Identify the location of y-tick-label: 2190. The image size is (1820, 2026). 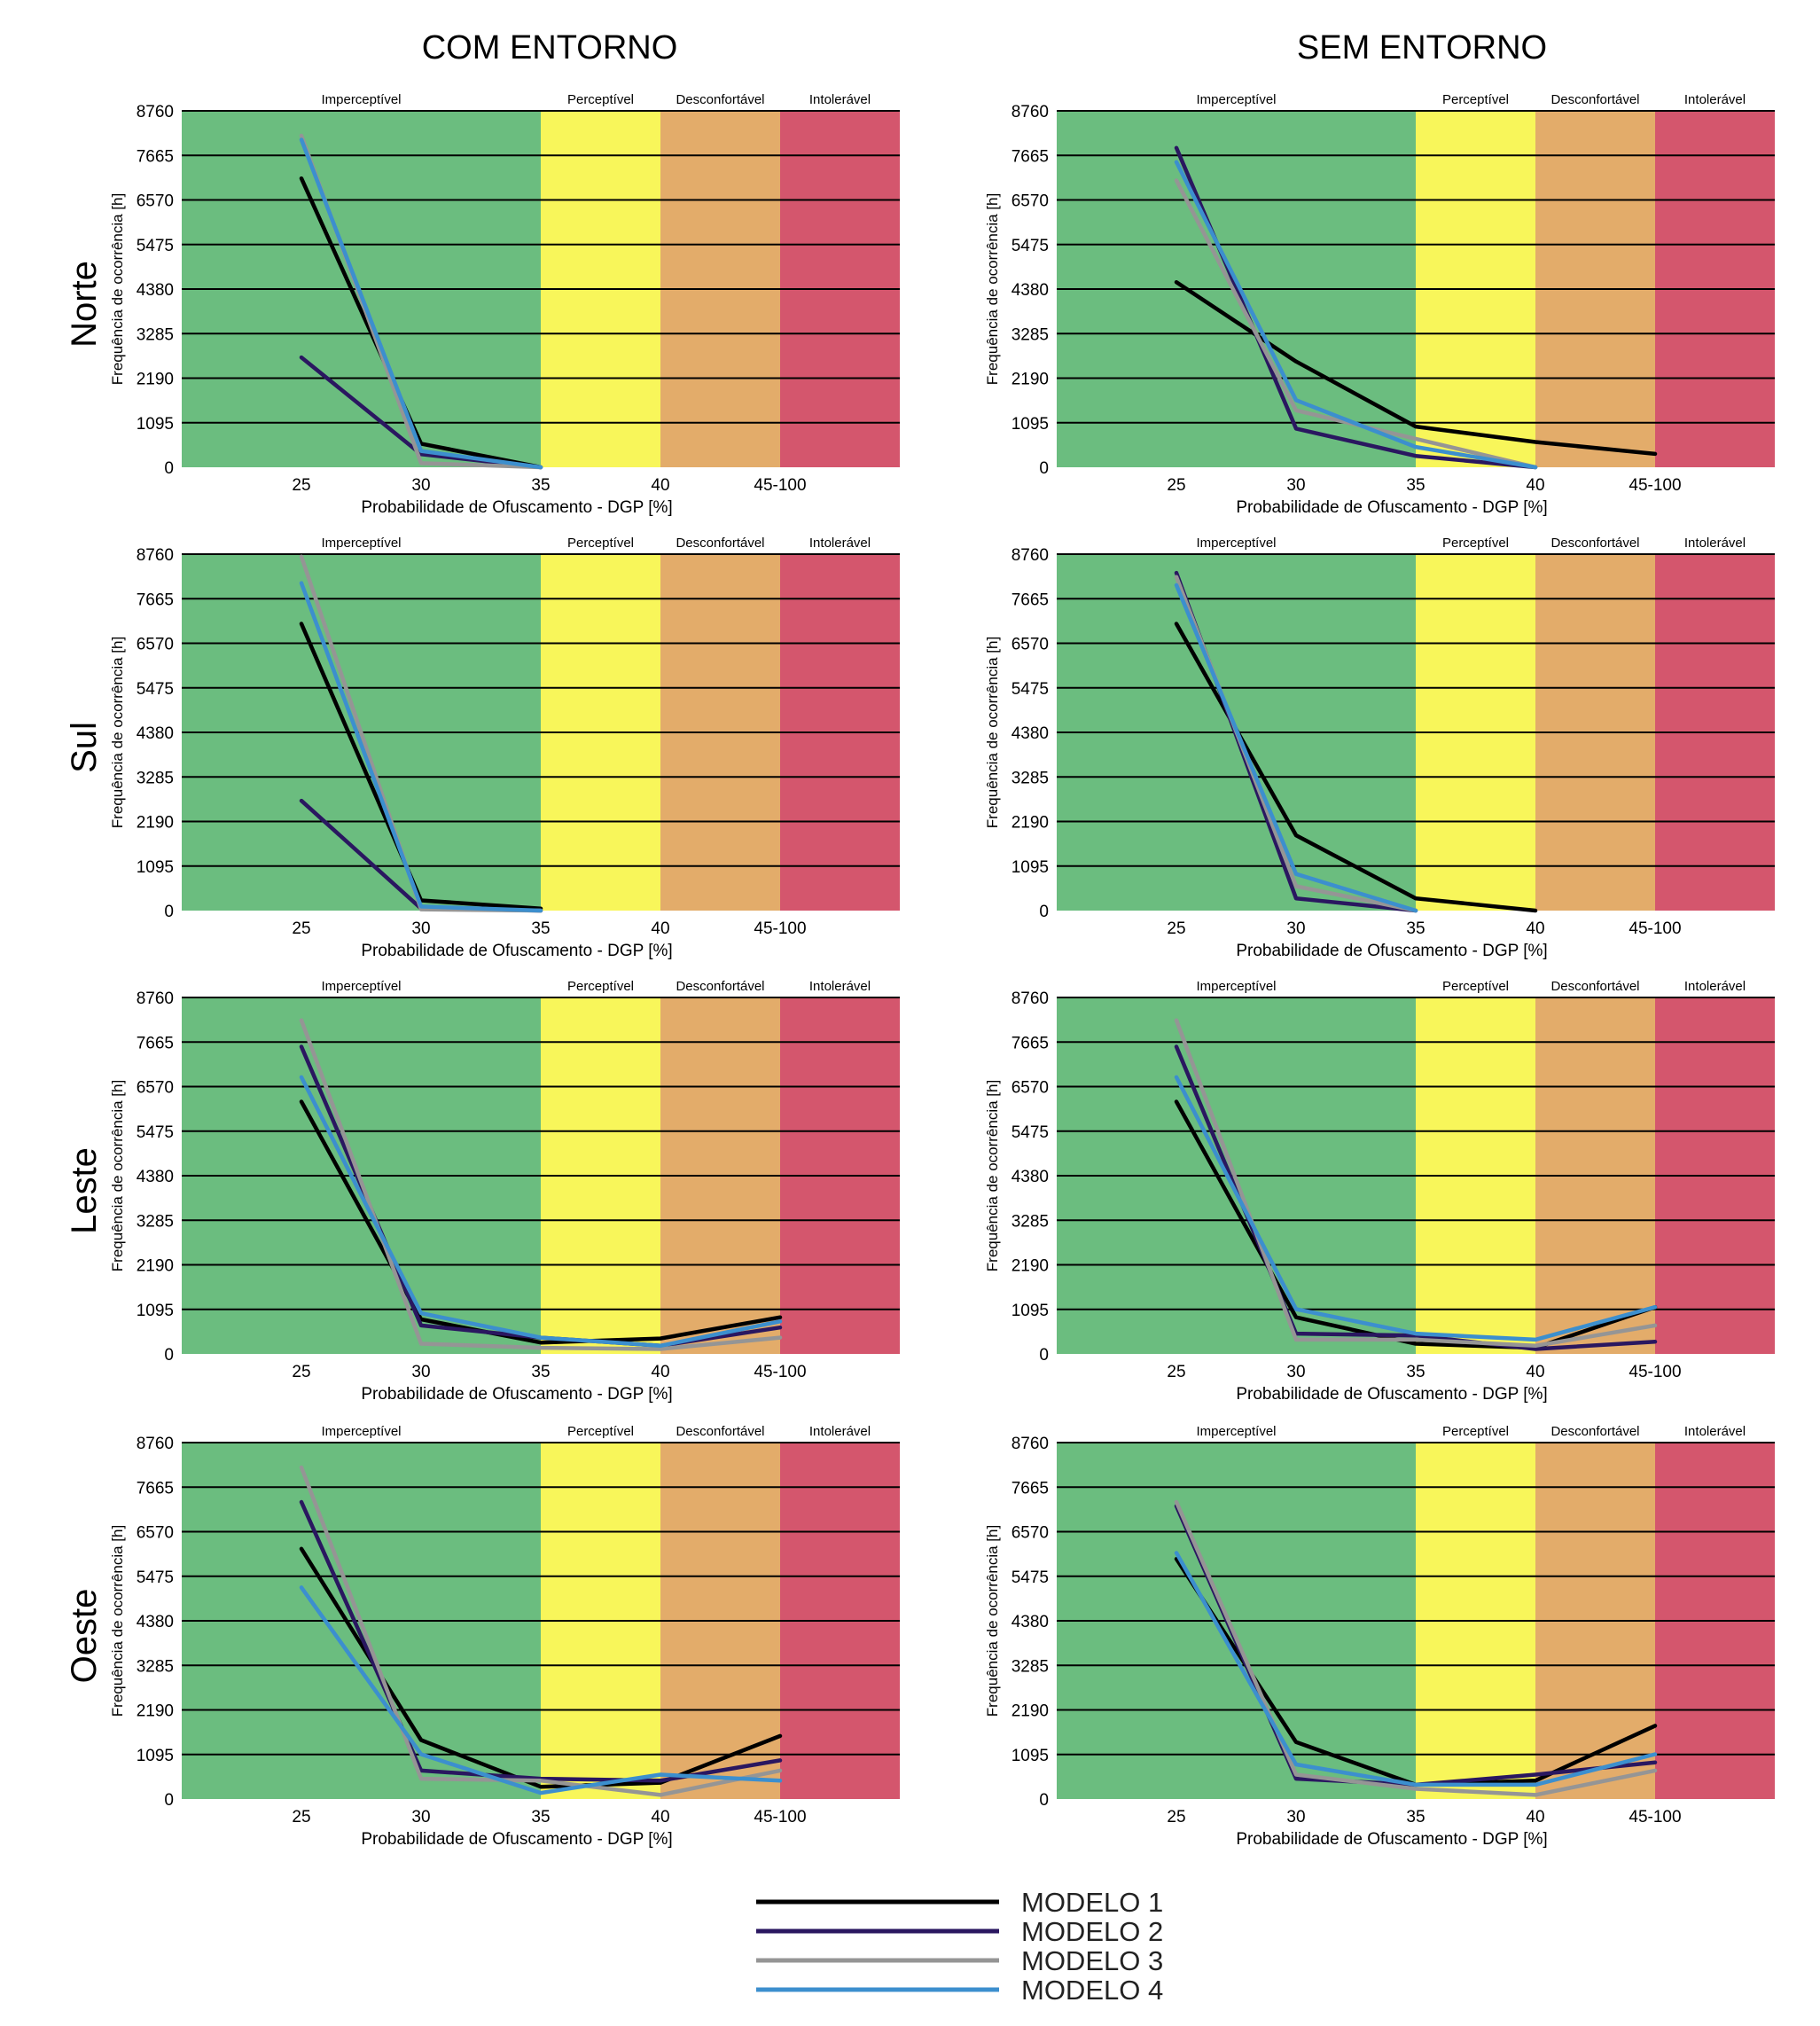
(1030, 380).